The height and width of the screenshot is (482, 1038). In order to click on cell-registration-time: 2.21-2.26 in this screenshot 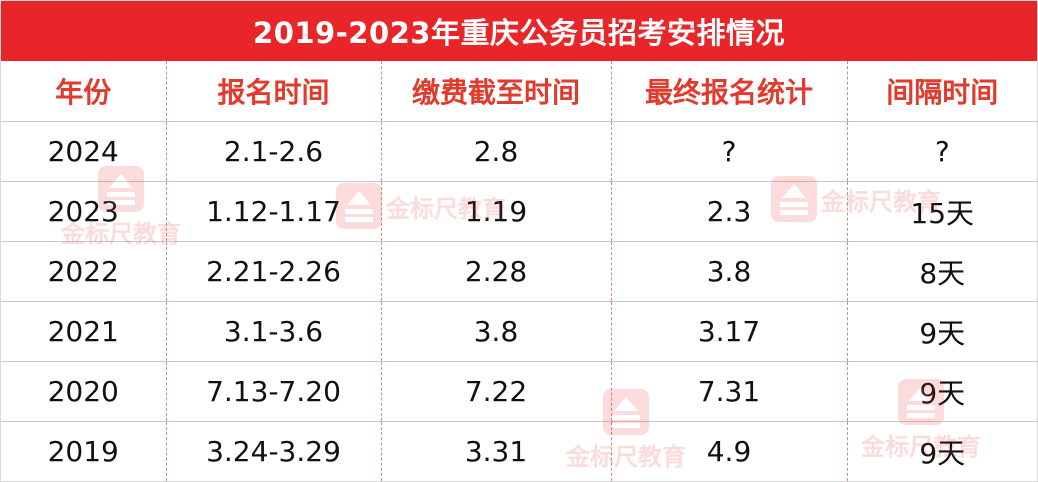, I will do `click(273, 271)`.